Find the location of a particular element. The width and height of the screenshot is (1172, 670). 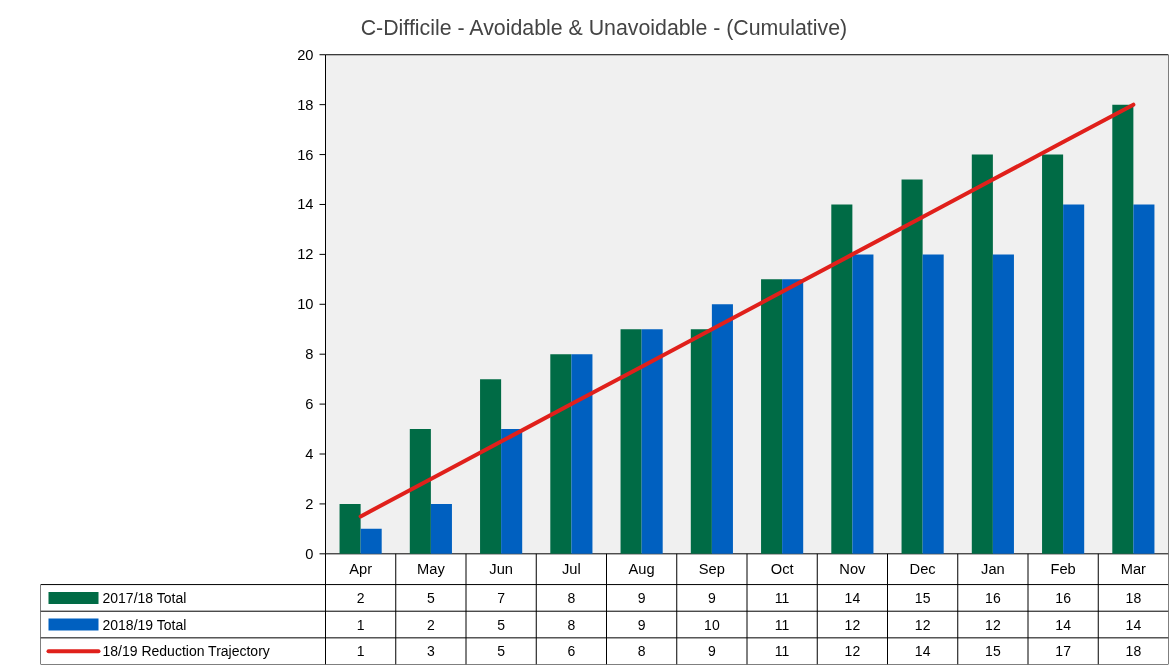

x-tick-label: Sep is located at coordinates (711, 569).